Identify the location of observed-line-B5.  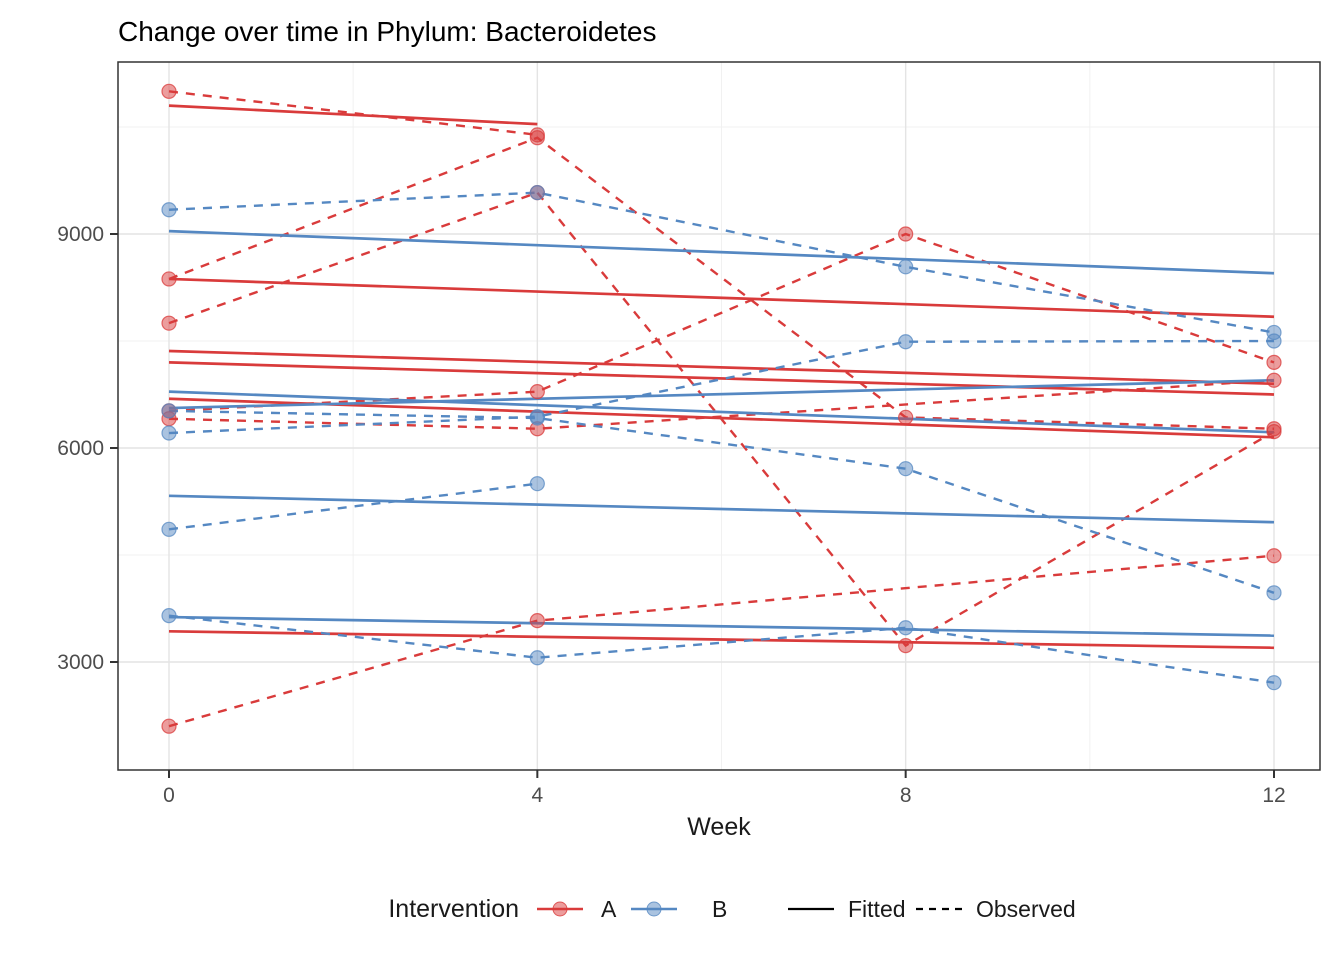
(721, 649).